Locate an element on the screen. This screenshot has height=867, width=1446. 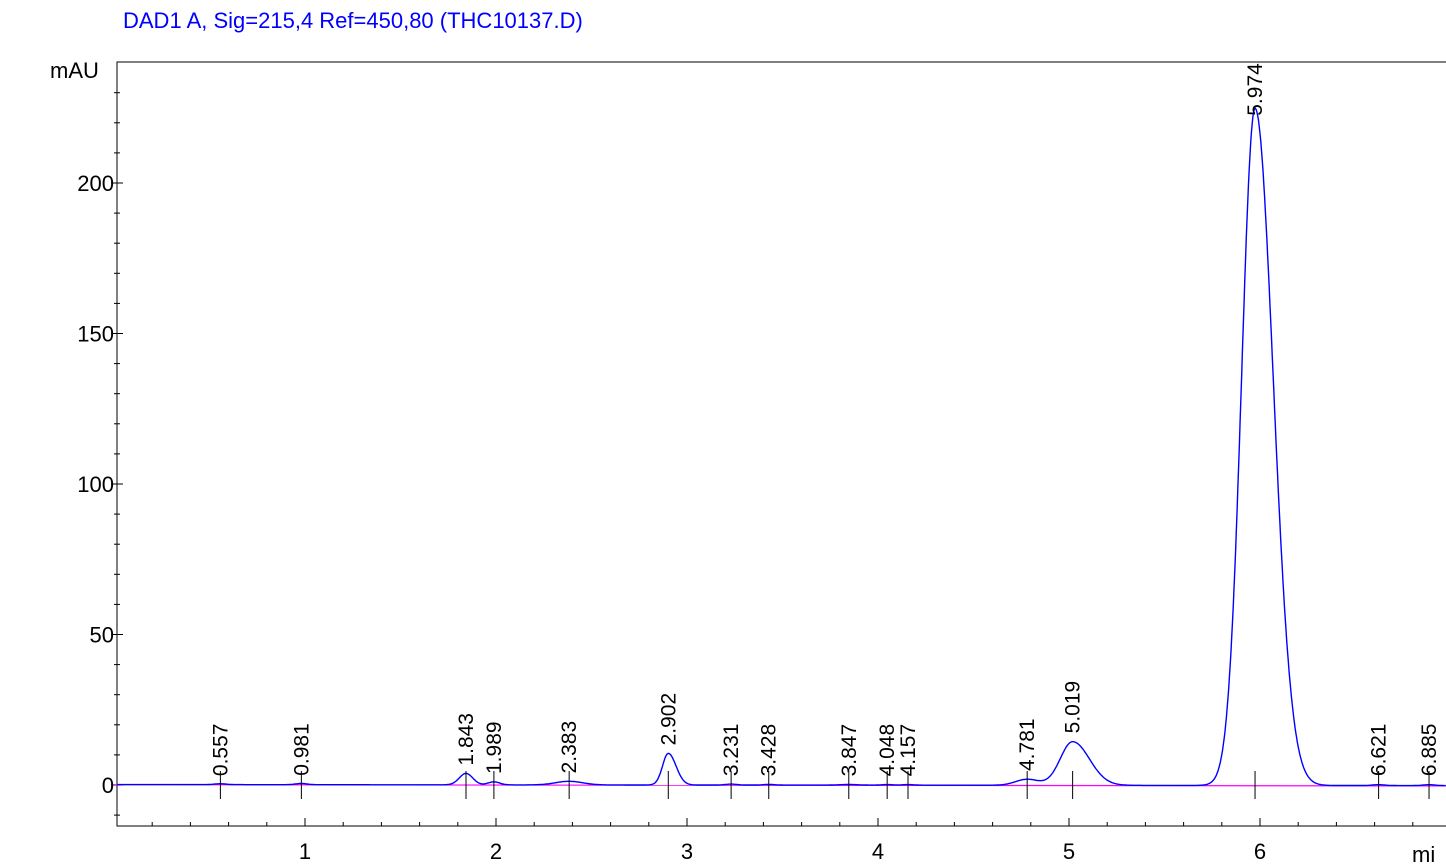
peak-label: 4.048 is located at coordinates (887, 750).